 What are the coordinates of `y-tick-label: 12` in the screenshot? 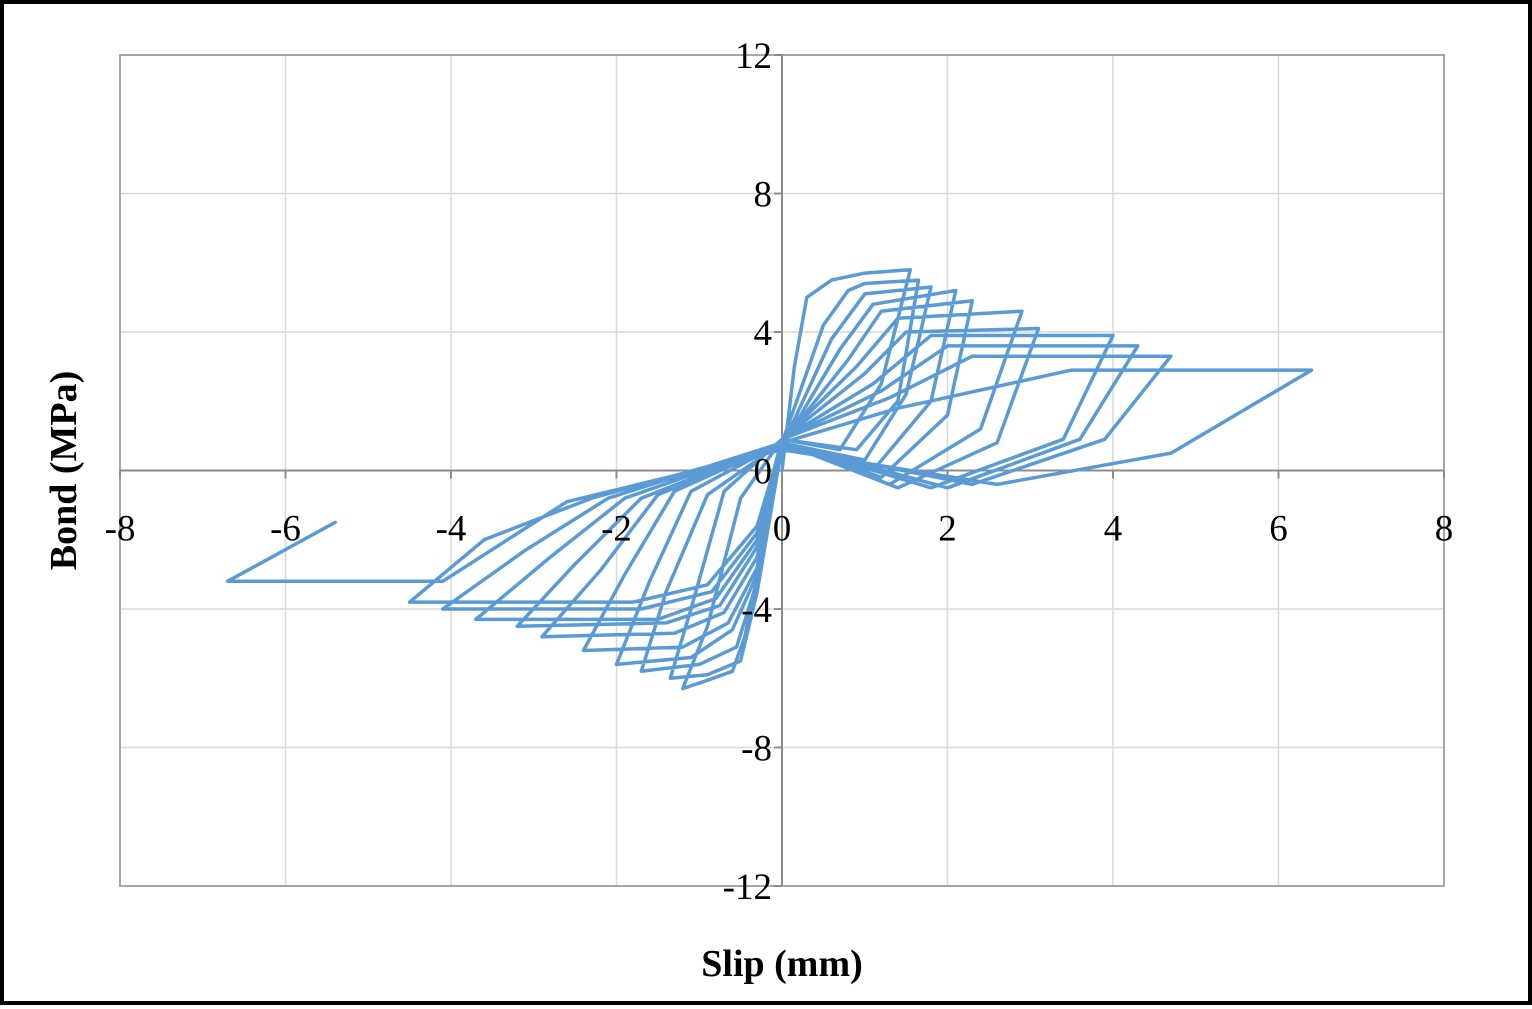 It's located at (753, 56).